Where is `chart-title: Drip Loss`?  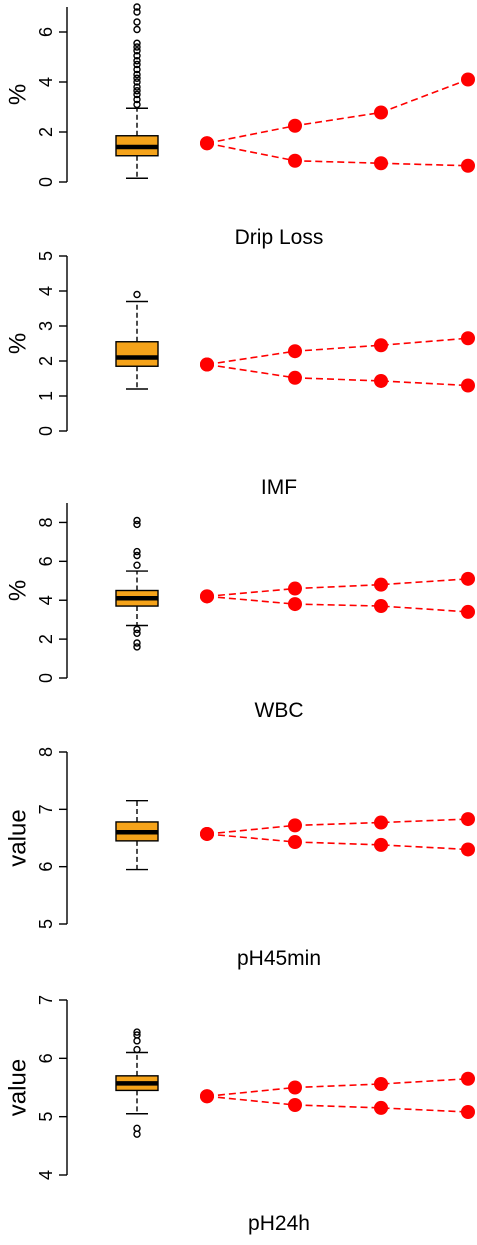
chart-title: Drip Loss is located at coordinates (279, 237).